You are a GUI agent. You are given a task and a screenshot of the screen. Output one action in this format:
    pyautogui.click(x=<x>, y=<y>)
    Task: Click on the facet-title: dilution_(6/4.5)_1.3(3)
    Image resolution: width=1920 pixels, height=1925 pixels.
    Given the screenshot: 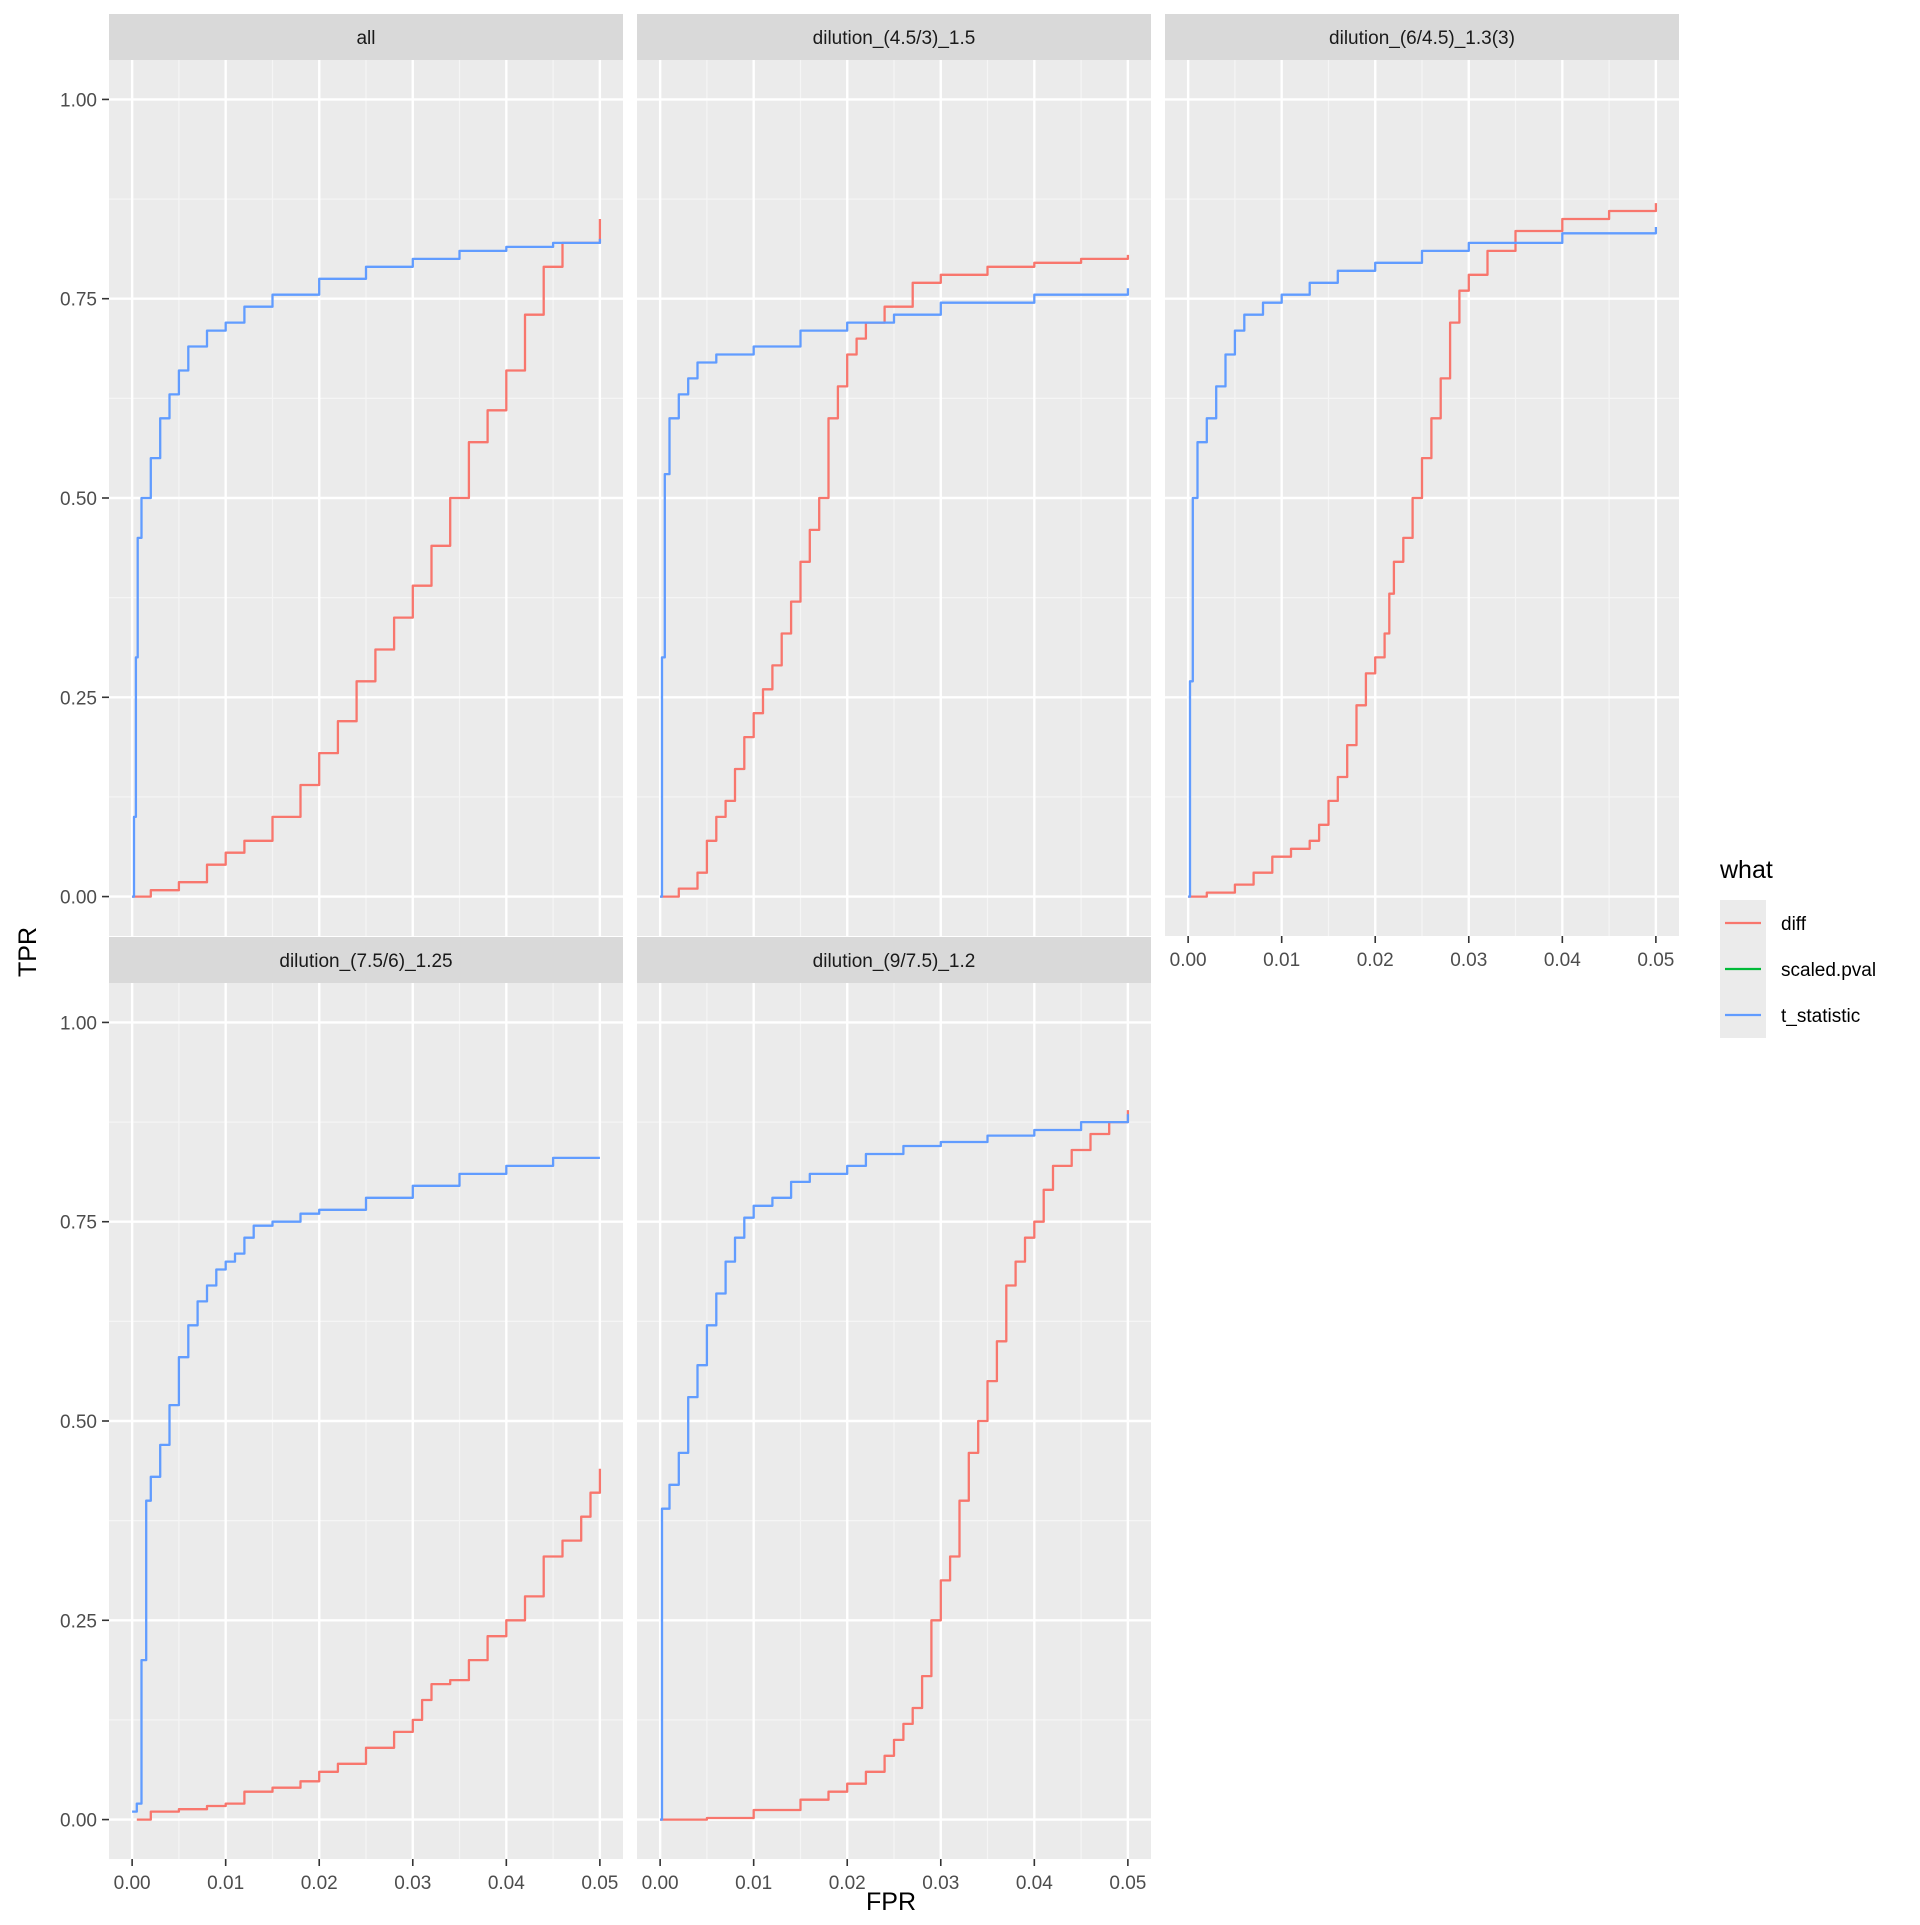 What is the action you would take?
    pyautogui.click(x=1422, y=38)
    